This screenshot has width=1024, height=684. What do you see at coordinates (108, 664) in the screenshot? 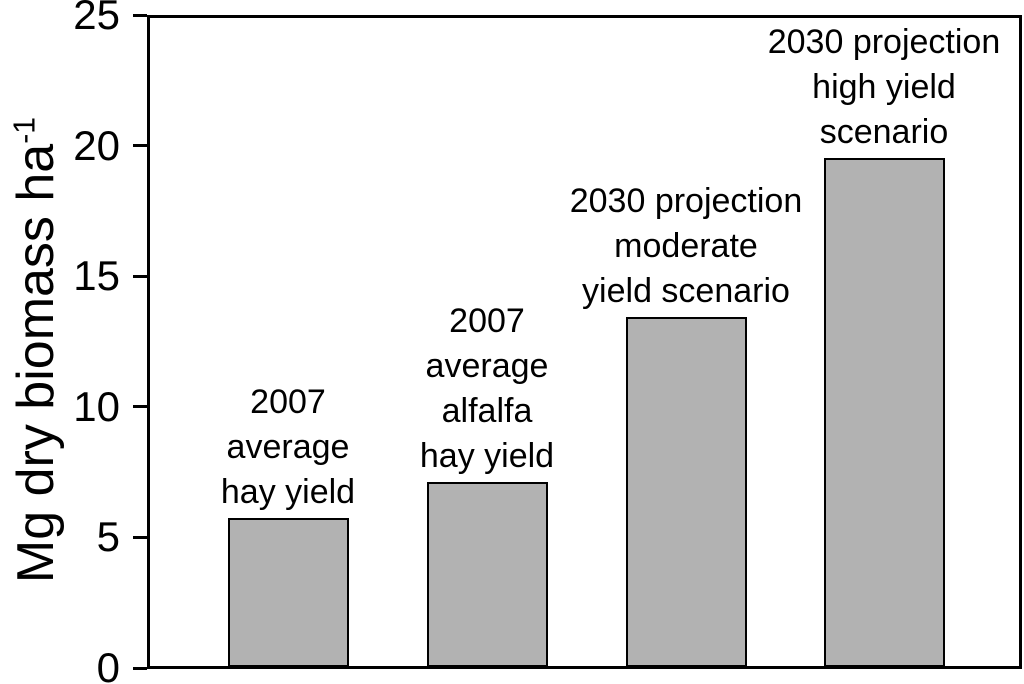
I see `y-tick-label: 0` at bounding box center [108, 664].